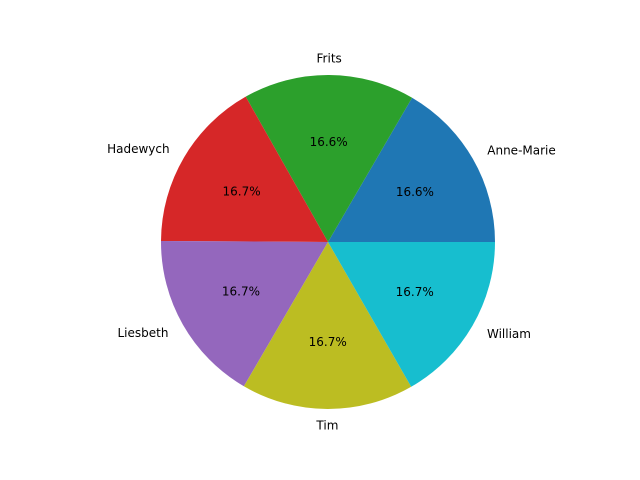 The width and height of the screenshot is (640, 480). I want to click on slice-label-hadewych: Hadewych, so click(138, 149).